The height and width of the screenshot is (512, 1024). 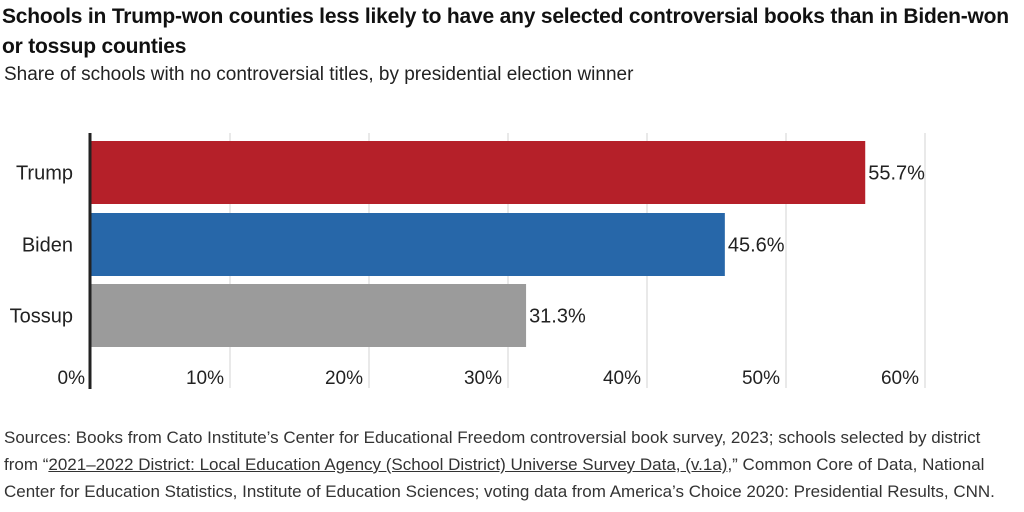 What do you see at coordinates (761, 378) in the screenshot?
I see `x-tick-label: 50%` at bounding box center [761, 378].